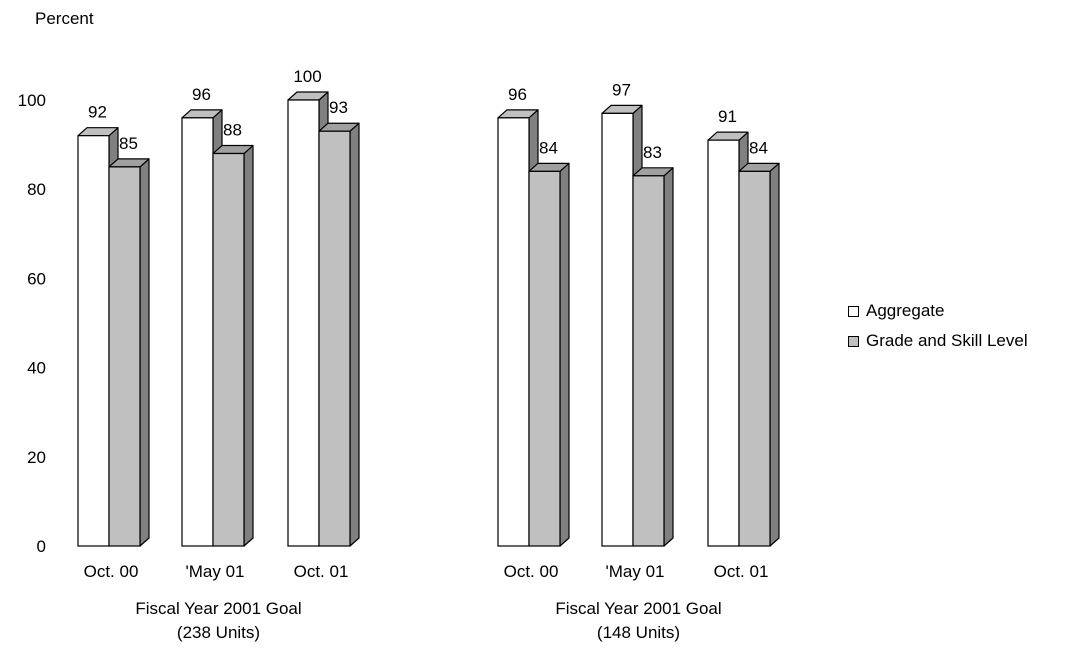 Image resolution: width=1085 pixels, height=650 pixels. What do you see at coordinates (232, 130) in the screenshot?
I see `data-label-grade-skill: 88` at bounding box center [232, 130].